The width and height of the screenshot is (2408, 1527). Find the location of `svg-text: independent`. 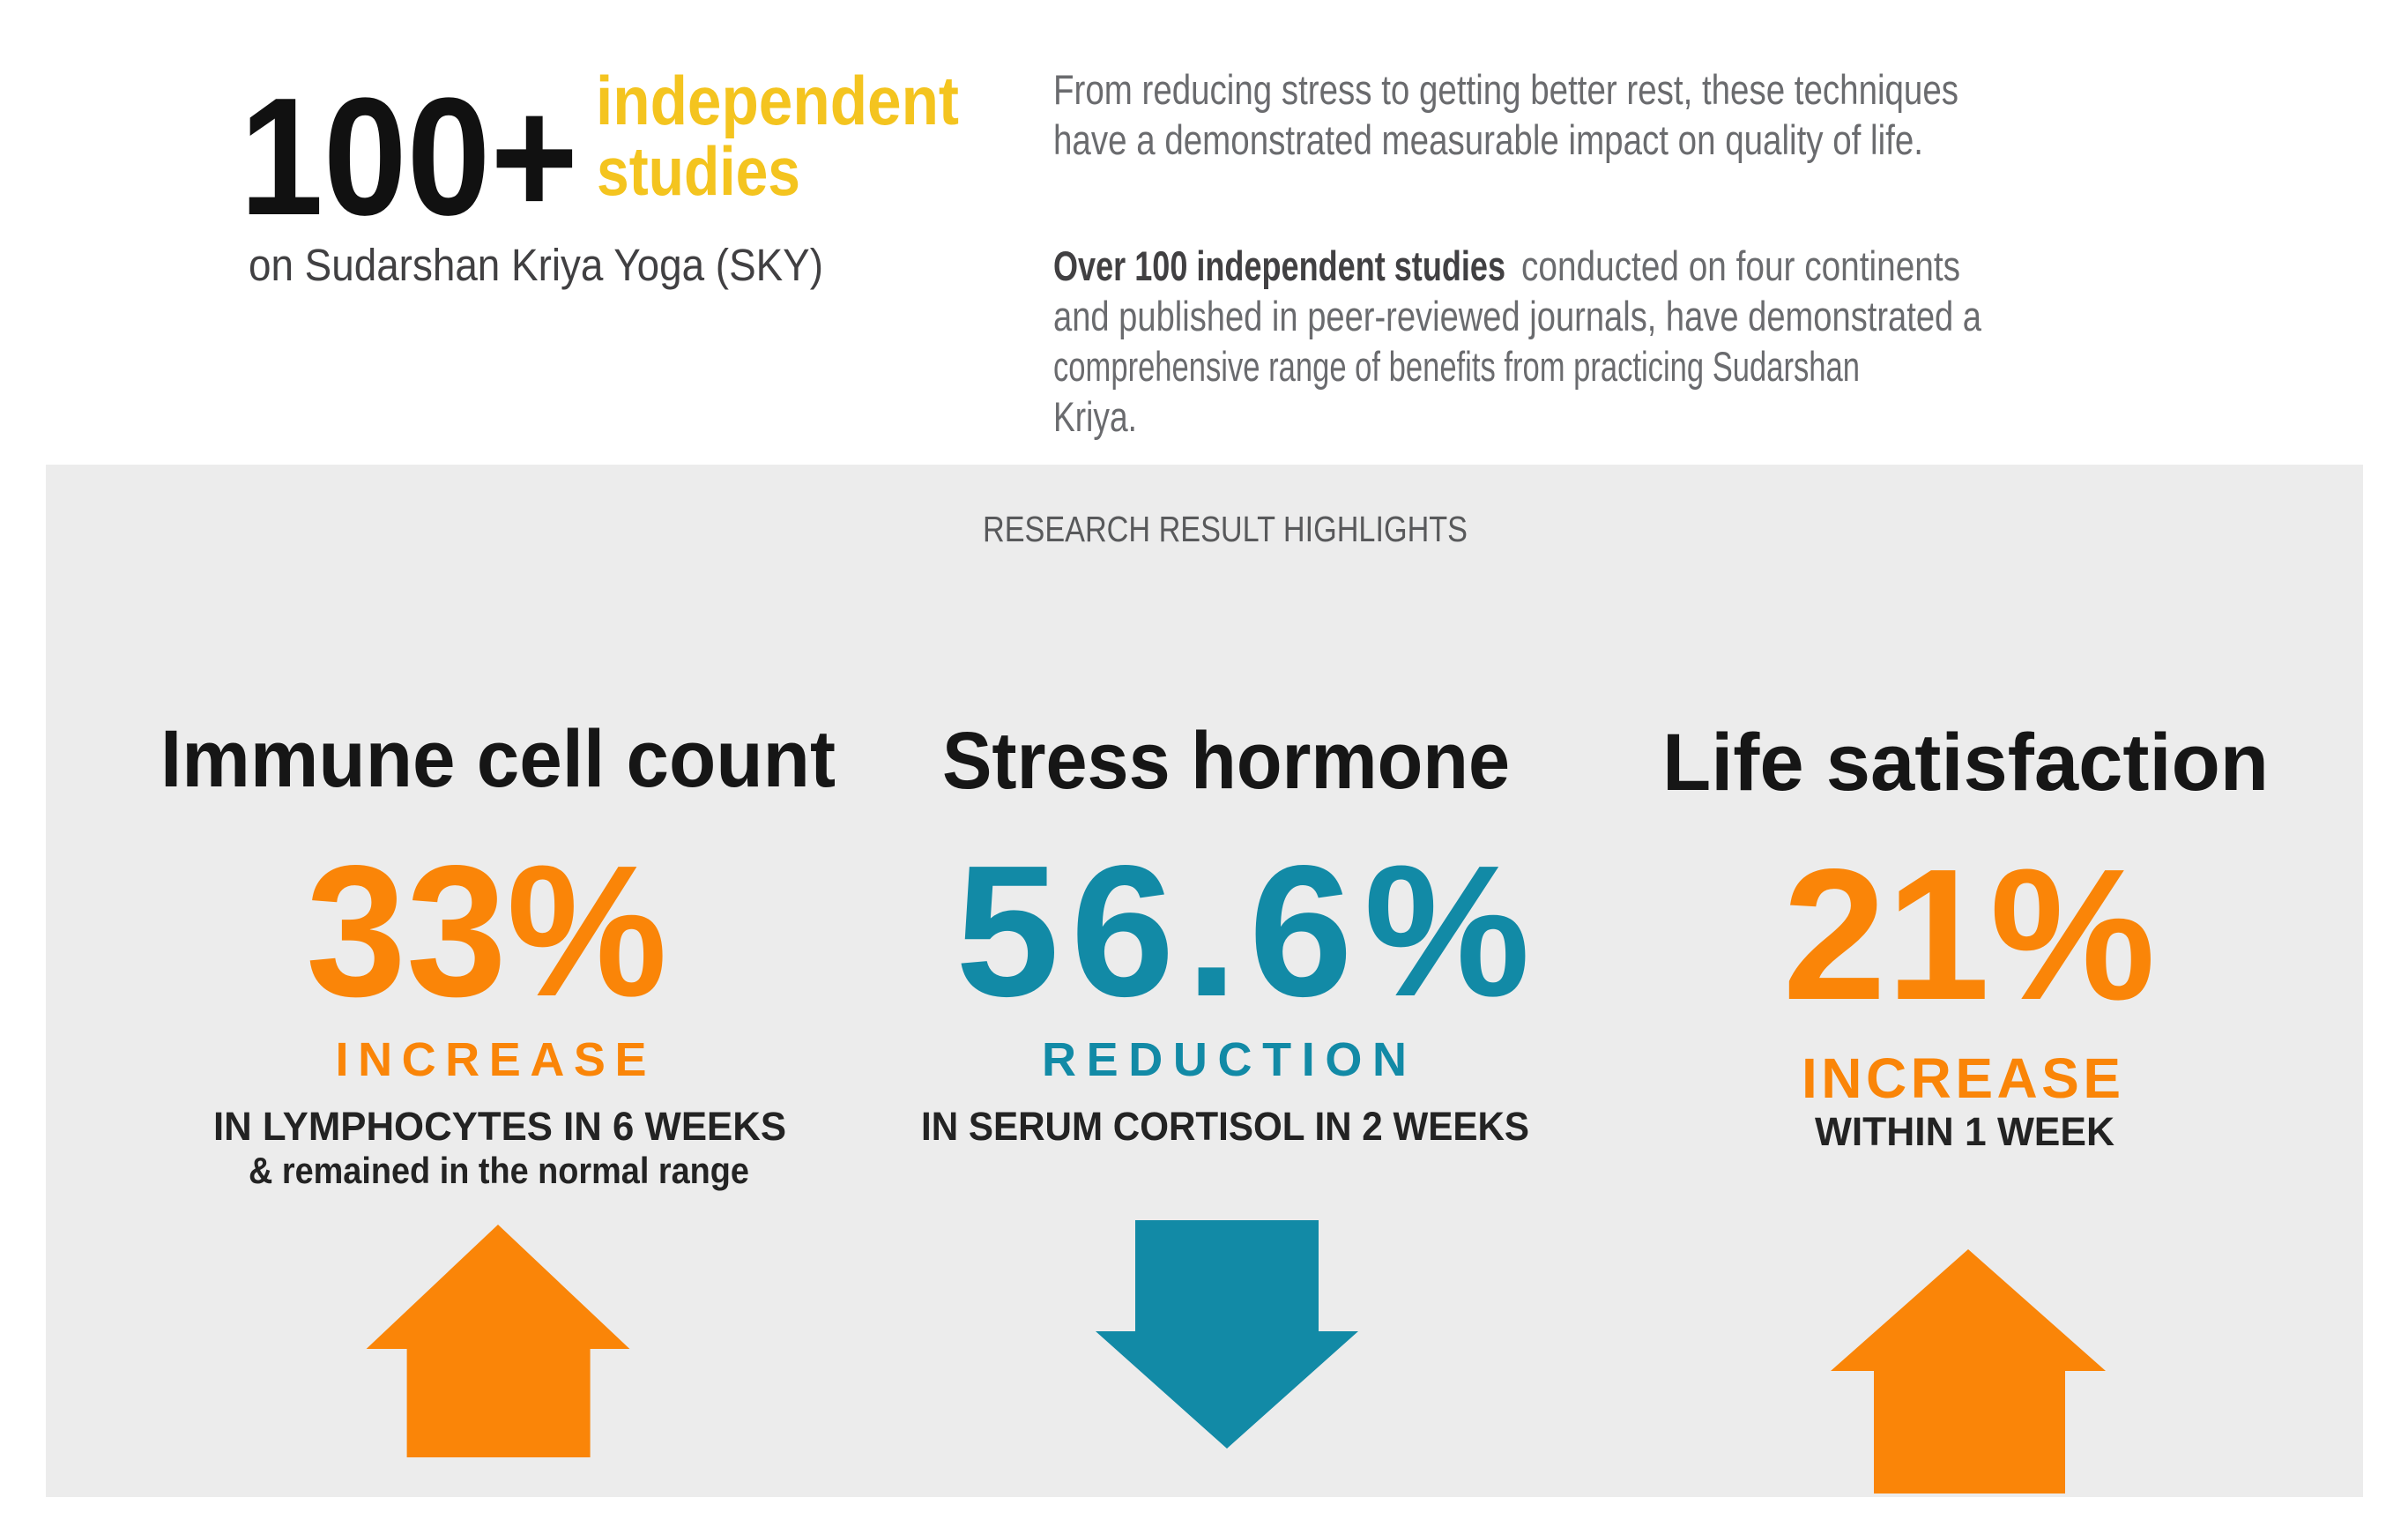

svg-text: independent is located at coordinates (777, 100).